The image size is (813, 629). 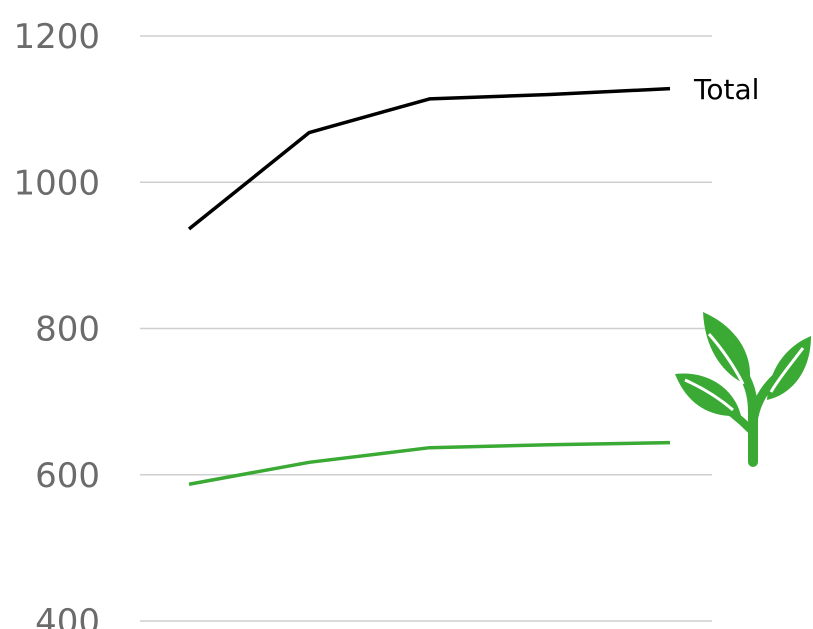 What do you see at coordinates (67, 615) in the screenshot?
I see `y-tick-label: 400` at bounding box center [67, 615].